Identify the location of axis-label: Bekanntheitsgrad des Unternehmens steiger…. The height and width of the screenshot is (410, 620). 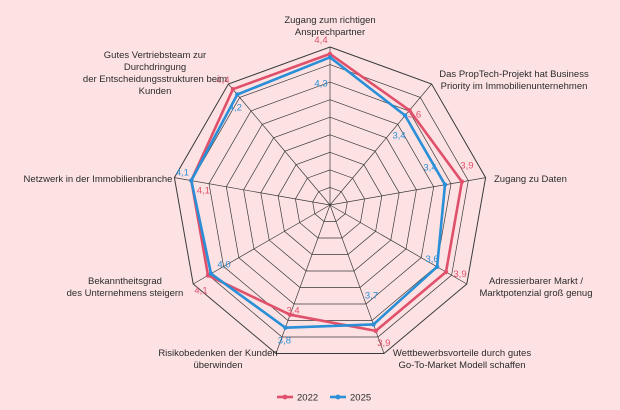
(125, 287).